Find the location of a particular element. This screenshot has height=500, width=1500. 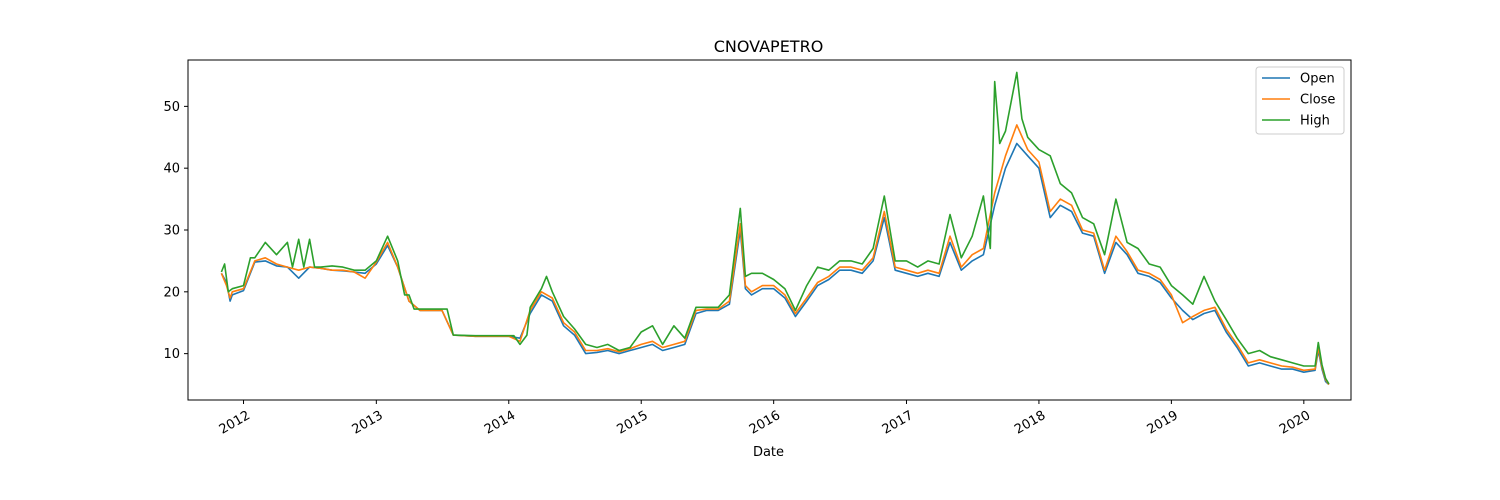

y-tick-label: 10 is located at coordinates (171, 354).